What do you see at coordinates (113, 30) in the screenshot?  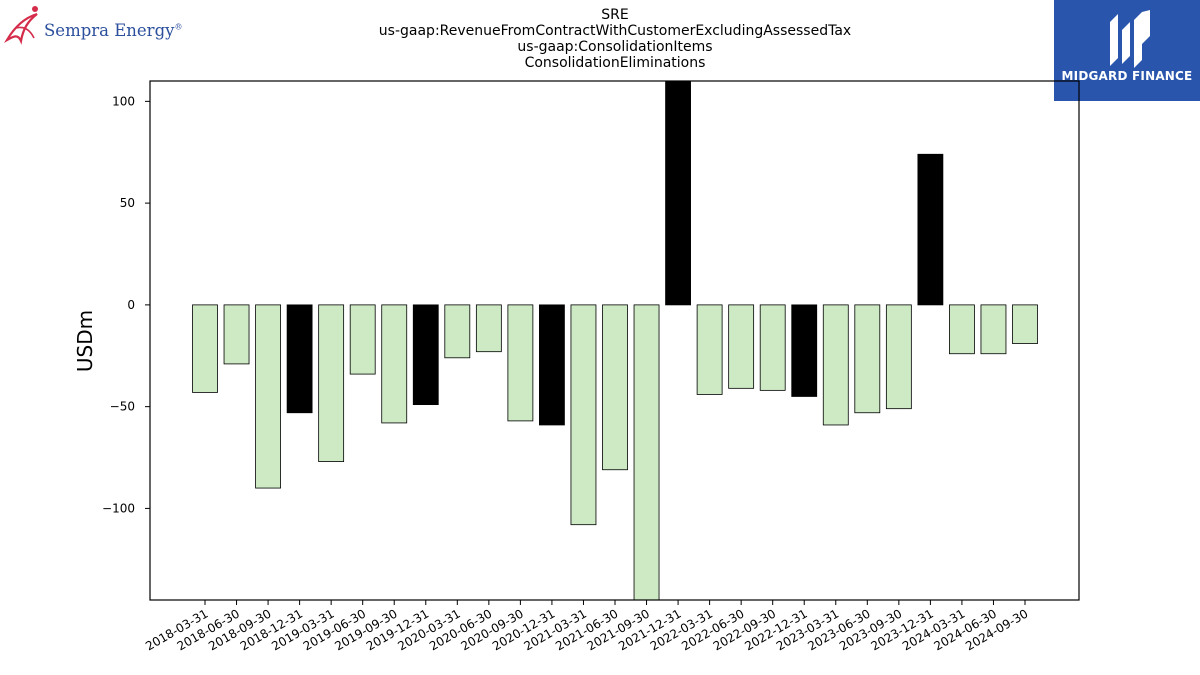 I see `company-name: Sempra Energy®` at bounding box center [113, 30].